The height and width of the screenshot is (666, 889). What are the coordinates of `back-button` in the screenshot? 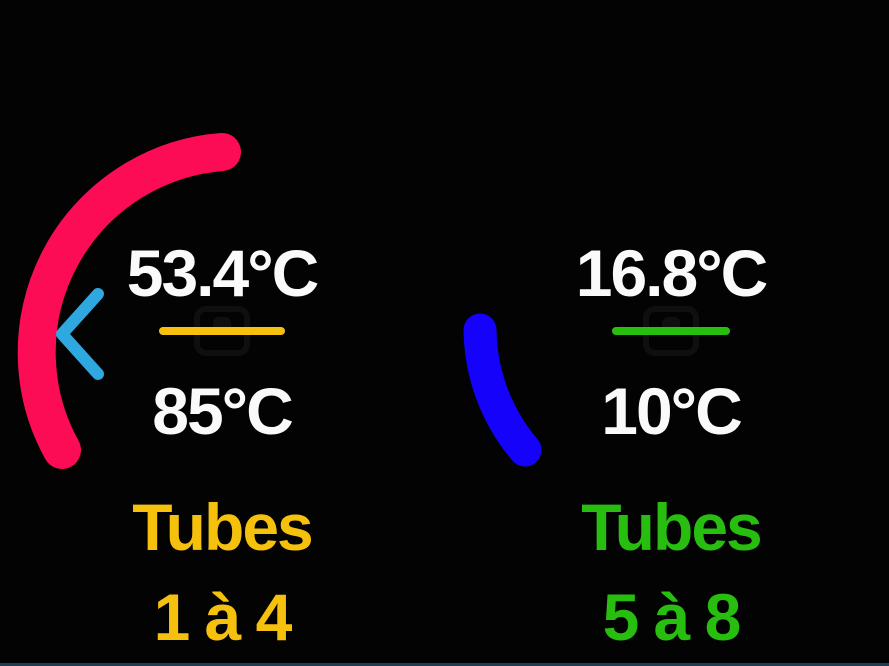 It's located at (80, 334).